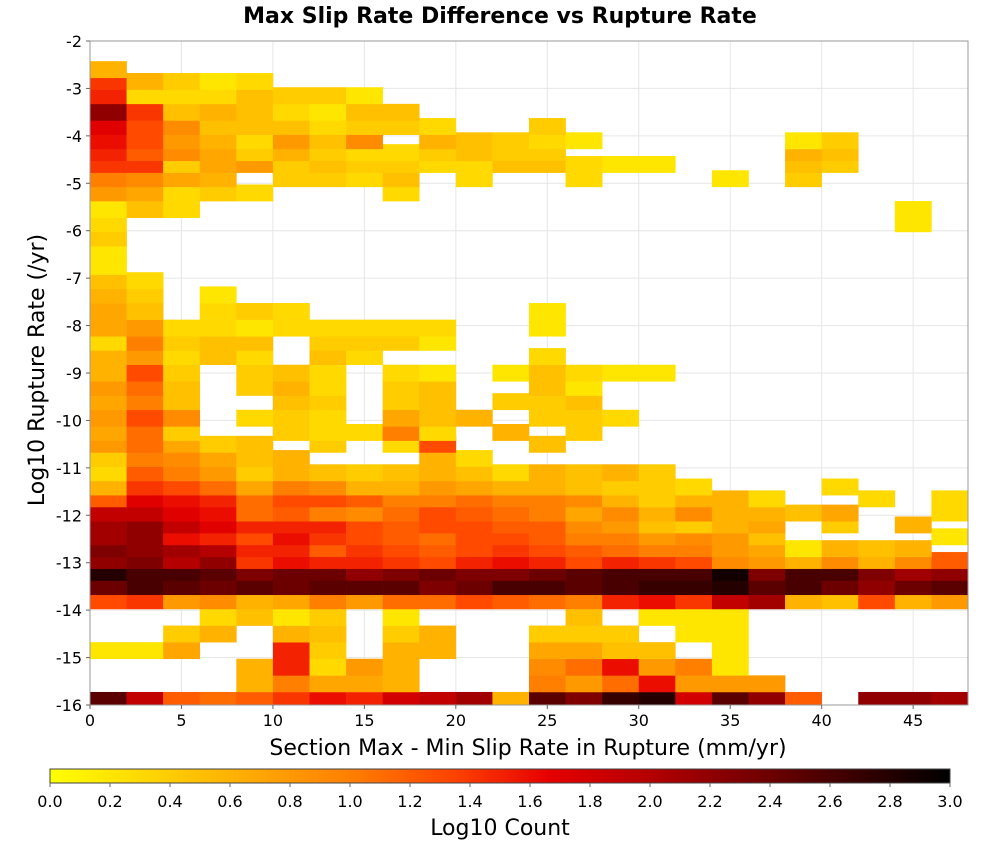 Image resolution: width=1000 pixels, height=850 pixels. I want to click on x-axis-ticks: 0 5 10 15 20 25 30 35 40 45, so click(504, 717).